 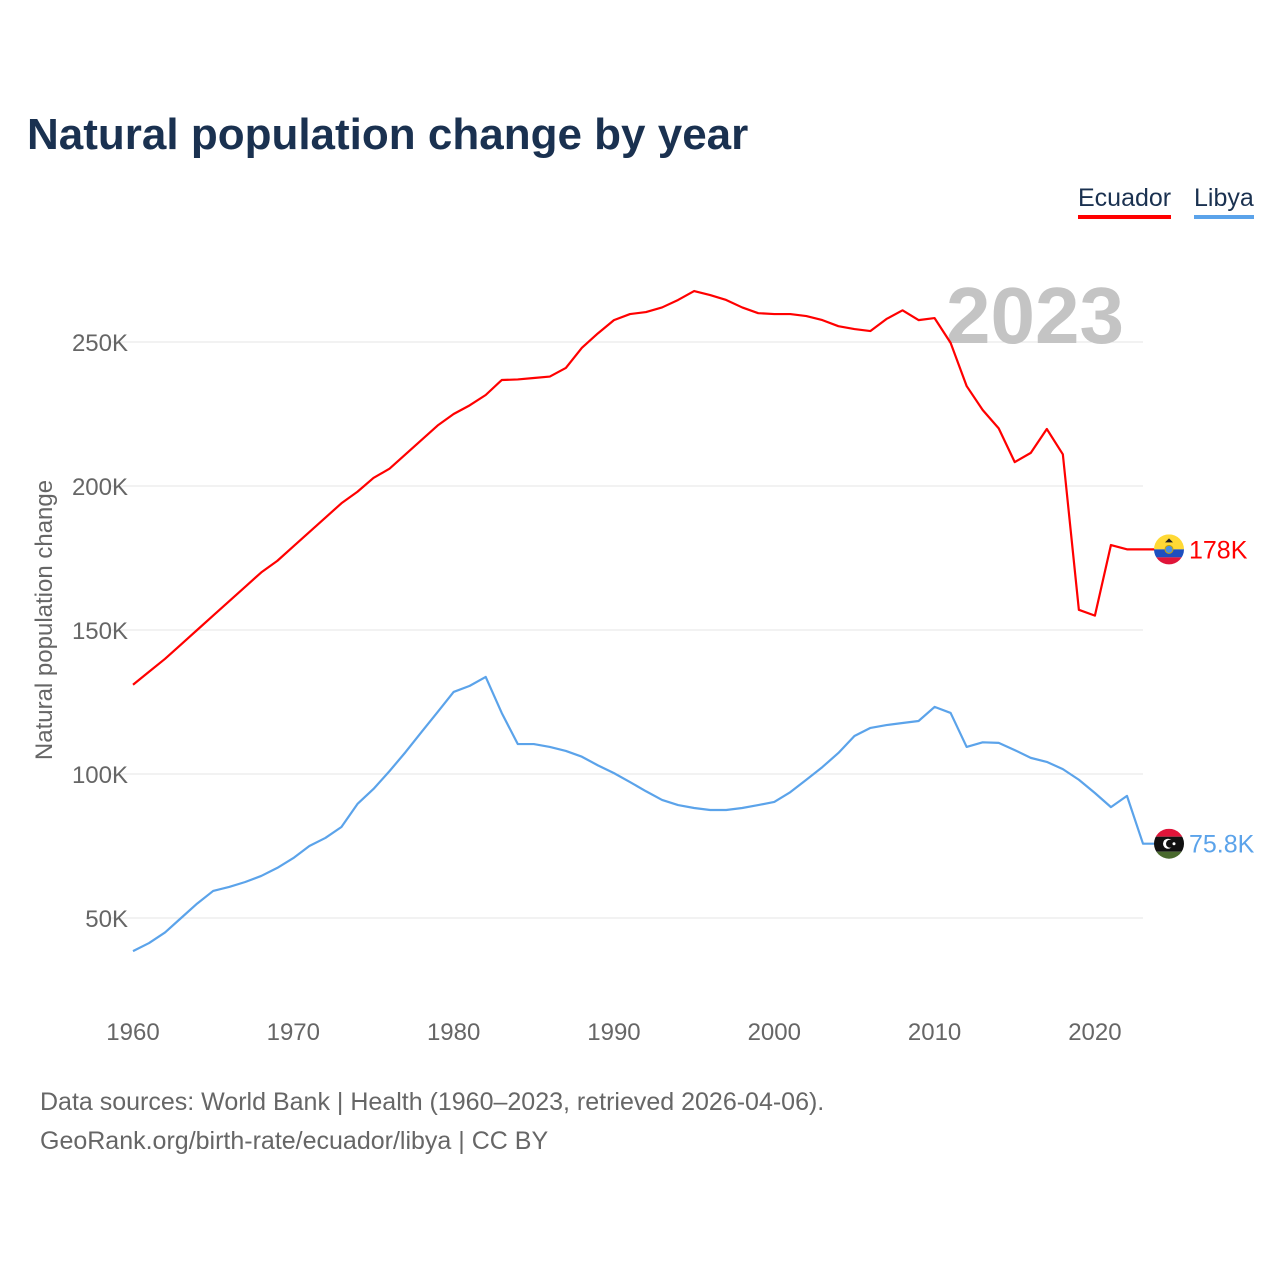 What do you see at coordinates (1125, 201) in the screenshot?
I see `legend-item-ecuador: Ecuador` at bounding box center [1125, 201].